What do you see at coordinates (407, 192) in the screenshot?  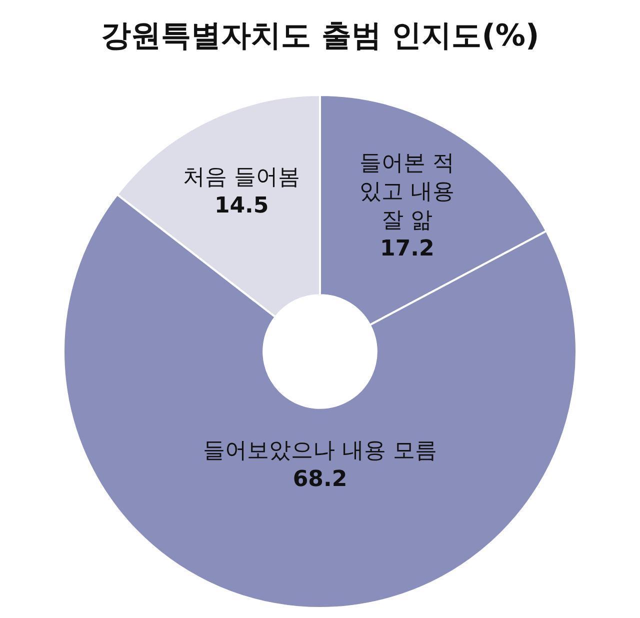 I see `slice-label: 들어본 적 있고 내용 잘 앎` at bounding box center [407, 192].